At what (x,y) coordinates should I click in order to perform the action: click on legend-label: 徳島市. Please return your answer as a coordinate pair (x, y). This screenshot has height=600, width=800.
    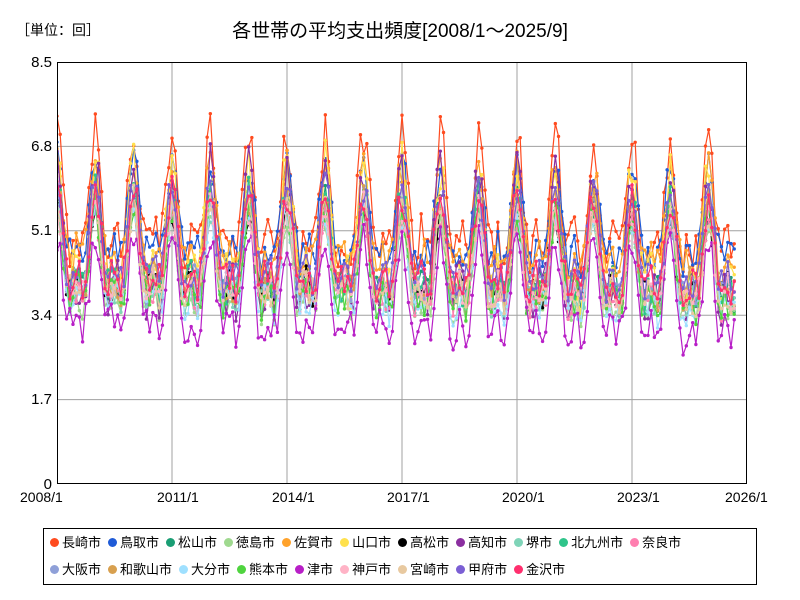
    Looking at the image, I should click on (256, 542).